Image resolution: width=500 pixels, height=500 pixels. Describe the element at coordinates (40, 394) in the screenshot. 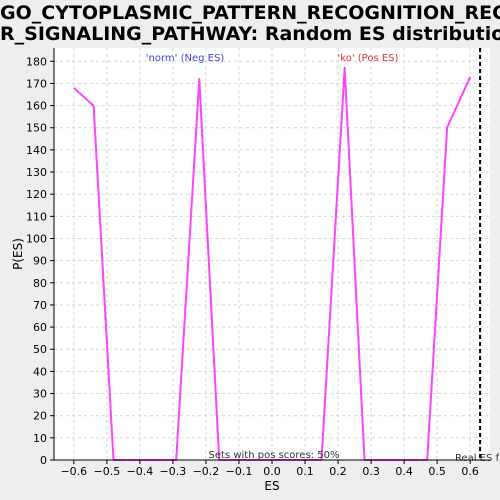

I see `y-tick-label: 30` at that location.